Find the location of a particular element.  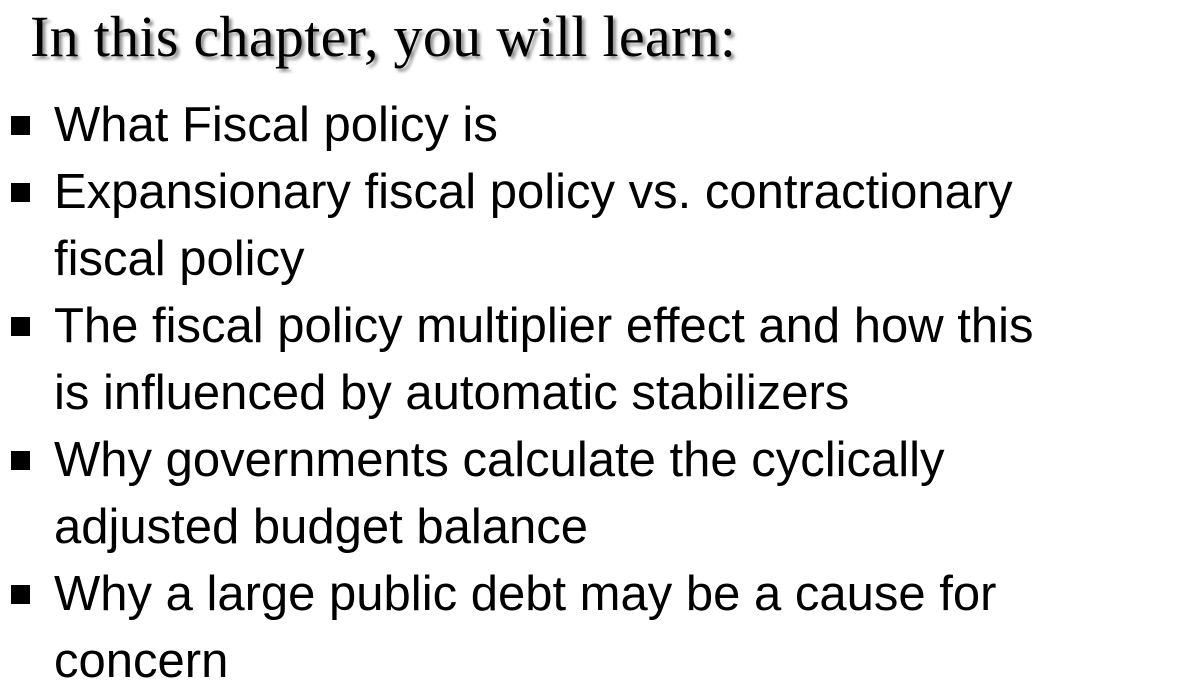

bullet-line: is influenced by automatic stabilizers is located at coordinates (452, 393).